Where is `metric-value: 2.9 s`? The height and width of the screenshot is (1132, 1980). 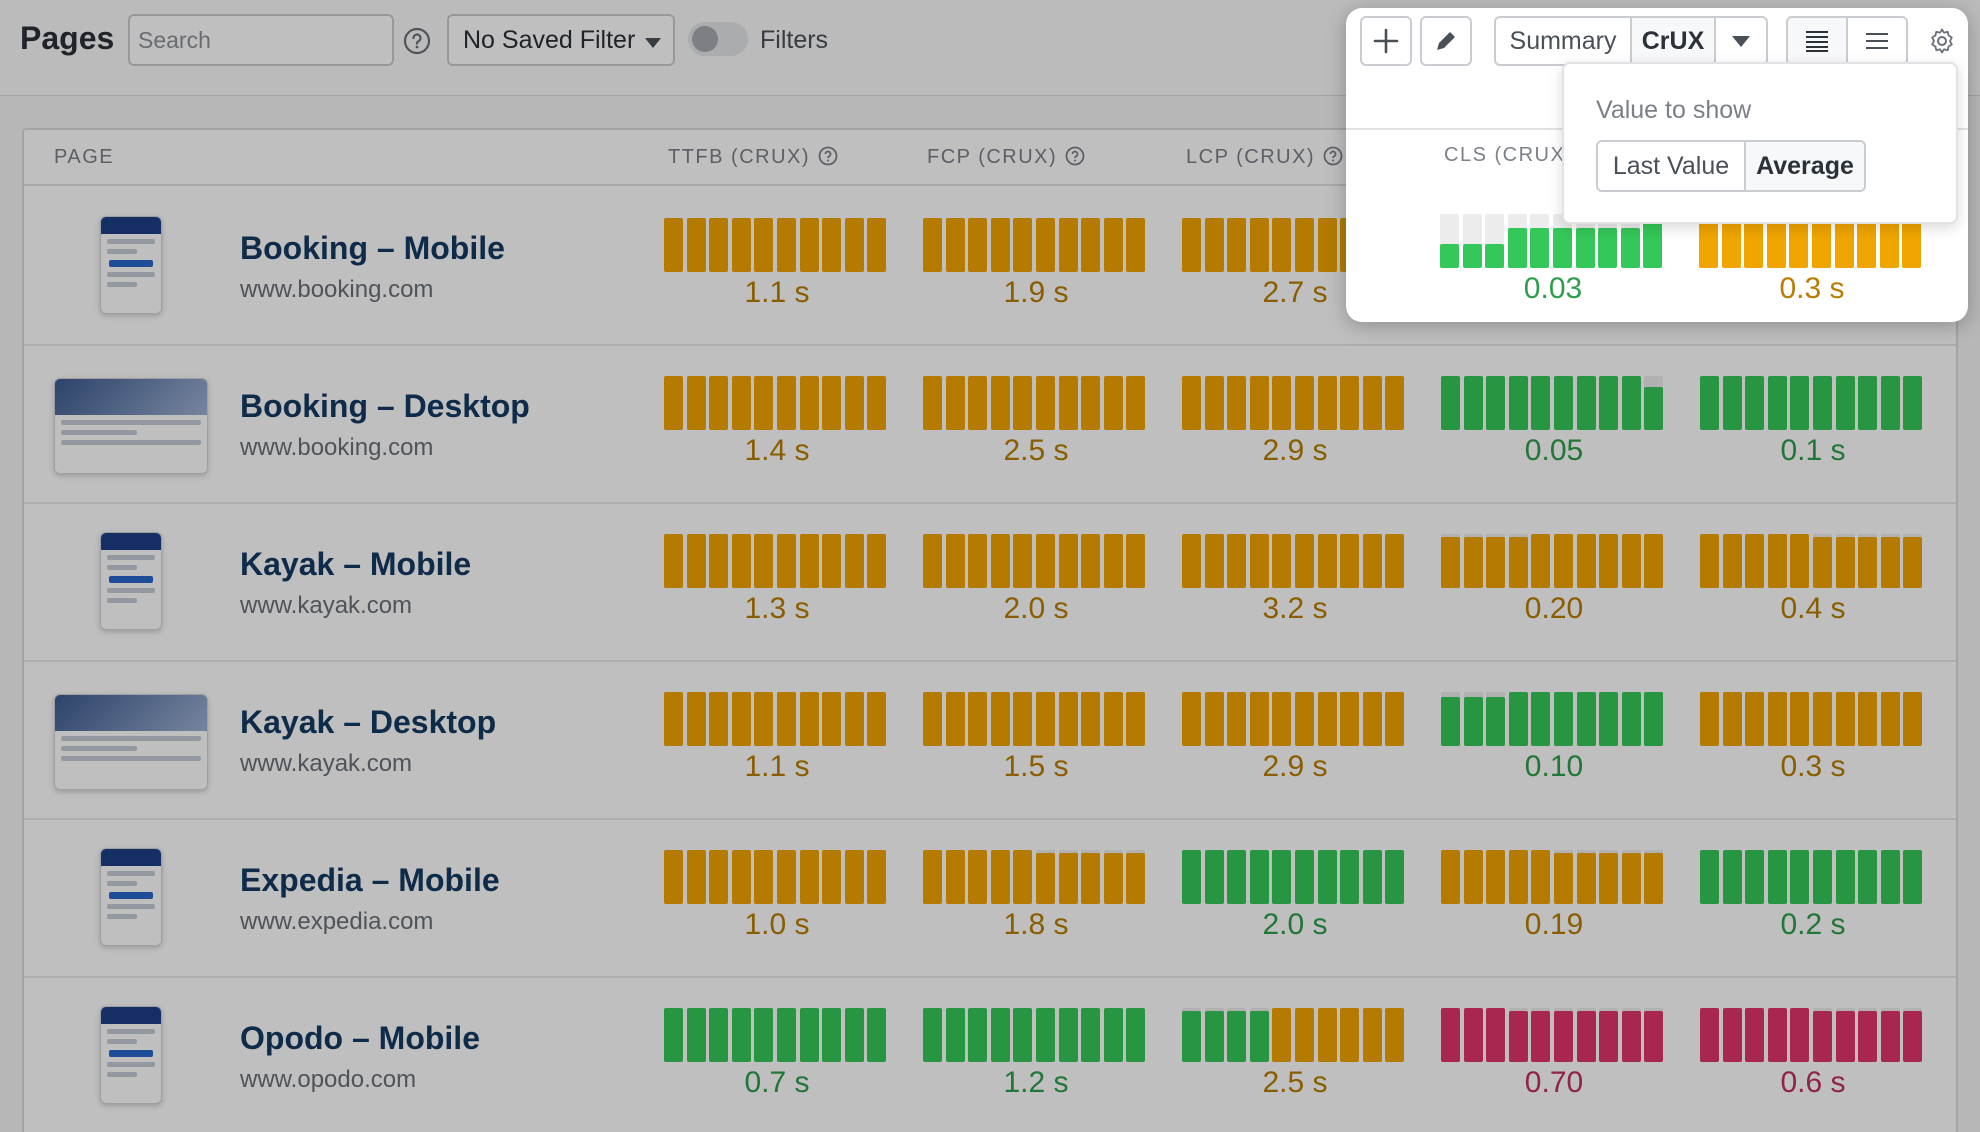 metric-value: 2.9 s is located at coordinates (1295, 450).